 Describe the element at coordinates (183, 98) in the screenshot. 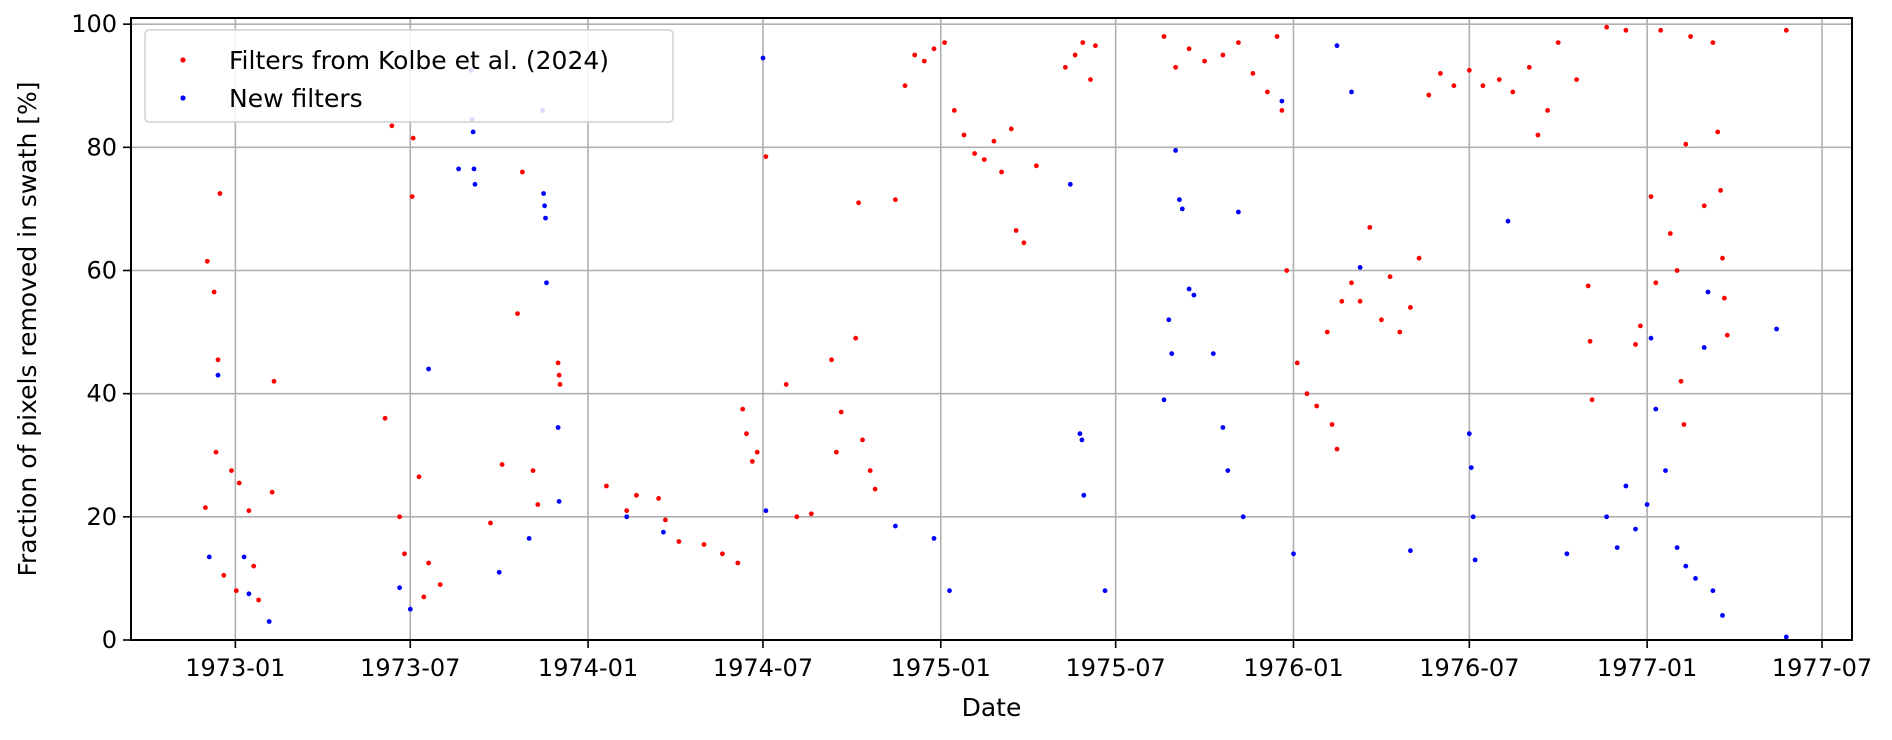

I see `legend-marker-blue` at that location.